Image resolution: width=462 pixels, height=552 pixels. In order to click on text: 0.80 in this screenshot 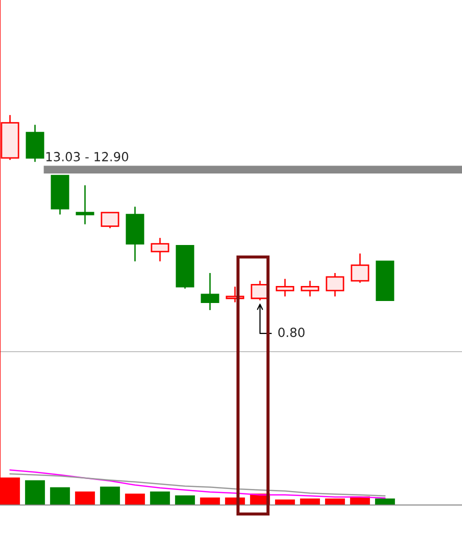, I will do `click(291, 333)`.